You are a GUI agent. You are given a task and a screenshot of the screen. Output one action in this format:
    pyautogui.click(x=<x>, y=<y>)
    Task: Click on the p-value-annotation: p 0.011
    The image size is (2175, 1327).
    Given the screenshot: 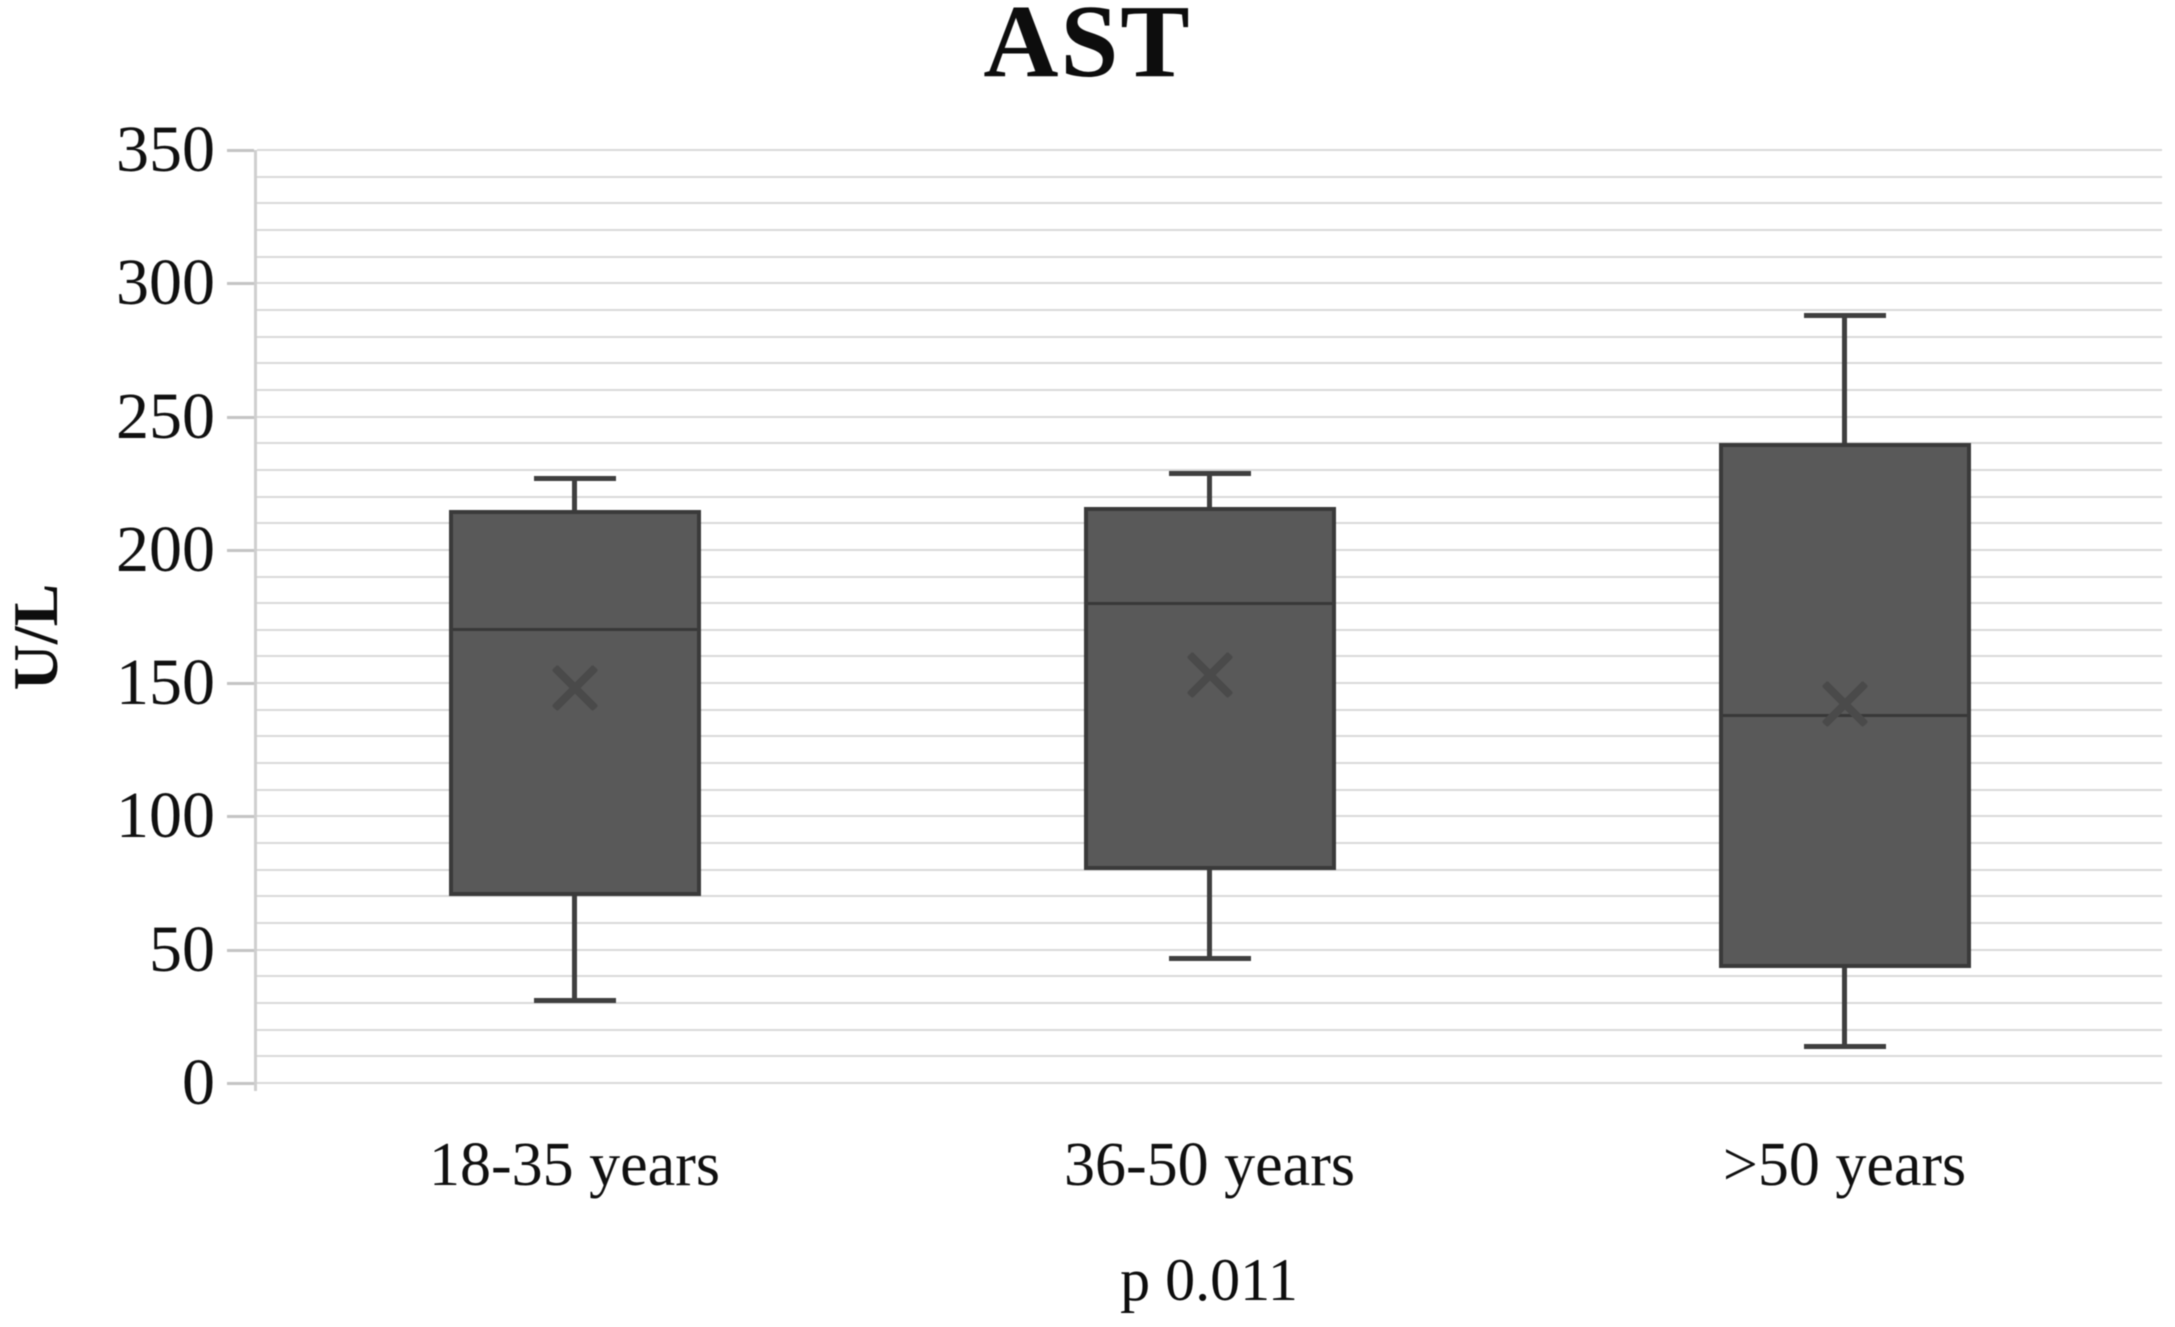 What is the action you would take?
    pyautogui.click(x=1209, y=1280)
    